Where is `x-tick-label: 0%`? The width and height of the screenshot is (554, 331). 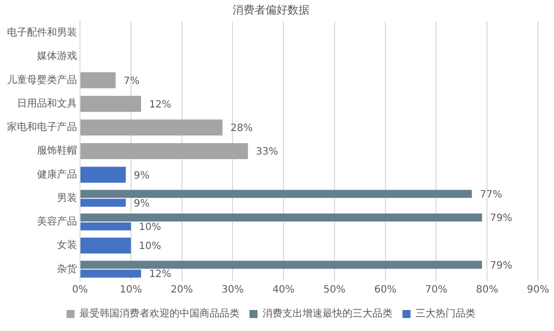
x-tick-label: 0% is located at coordinates (80, 290).